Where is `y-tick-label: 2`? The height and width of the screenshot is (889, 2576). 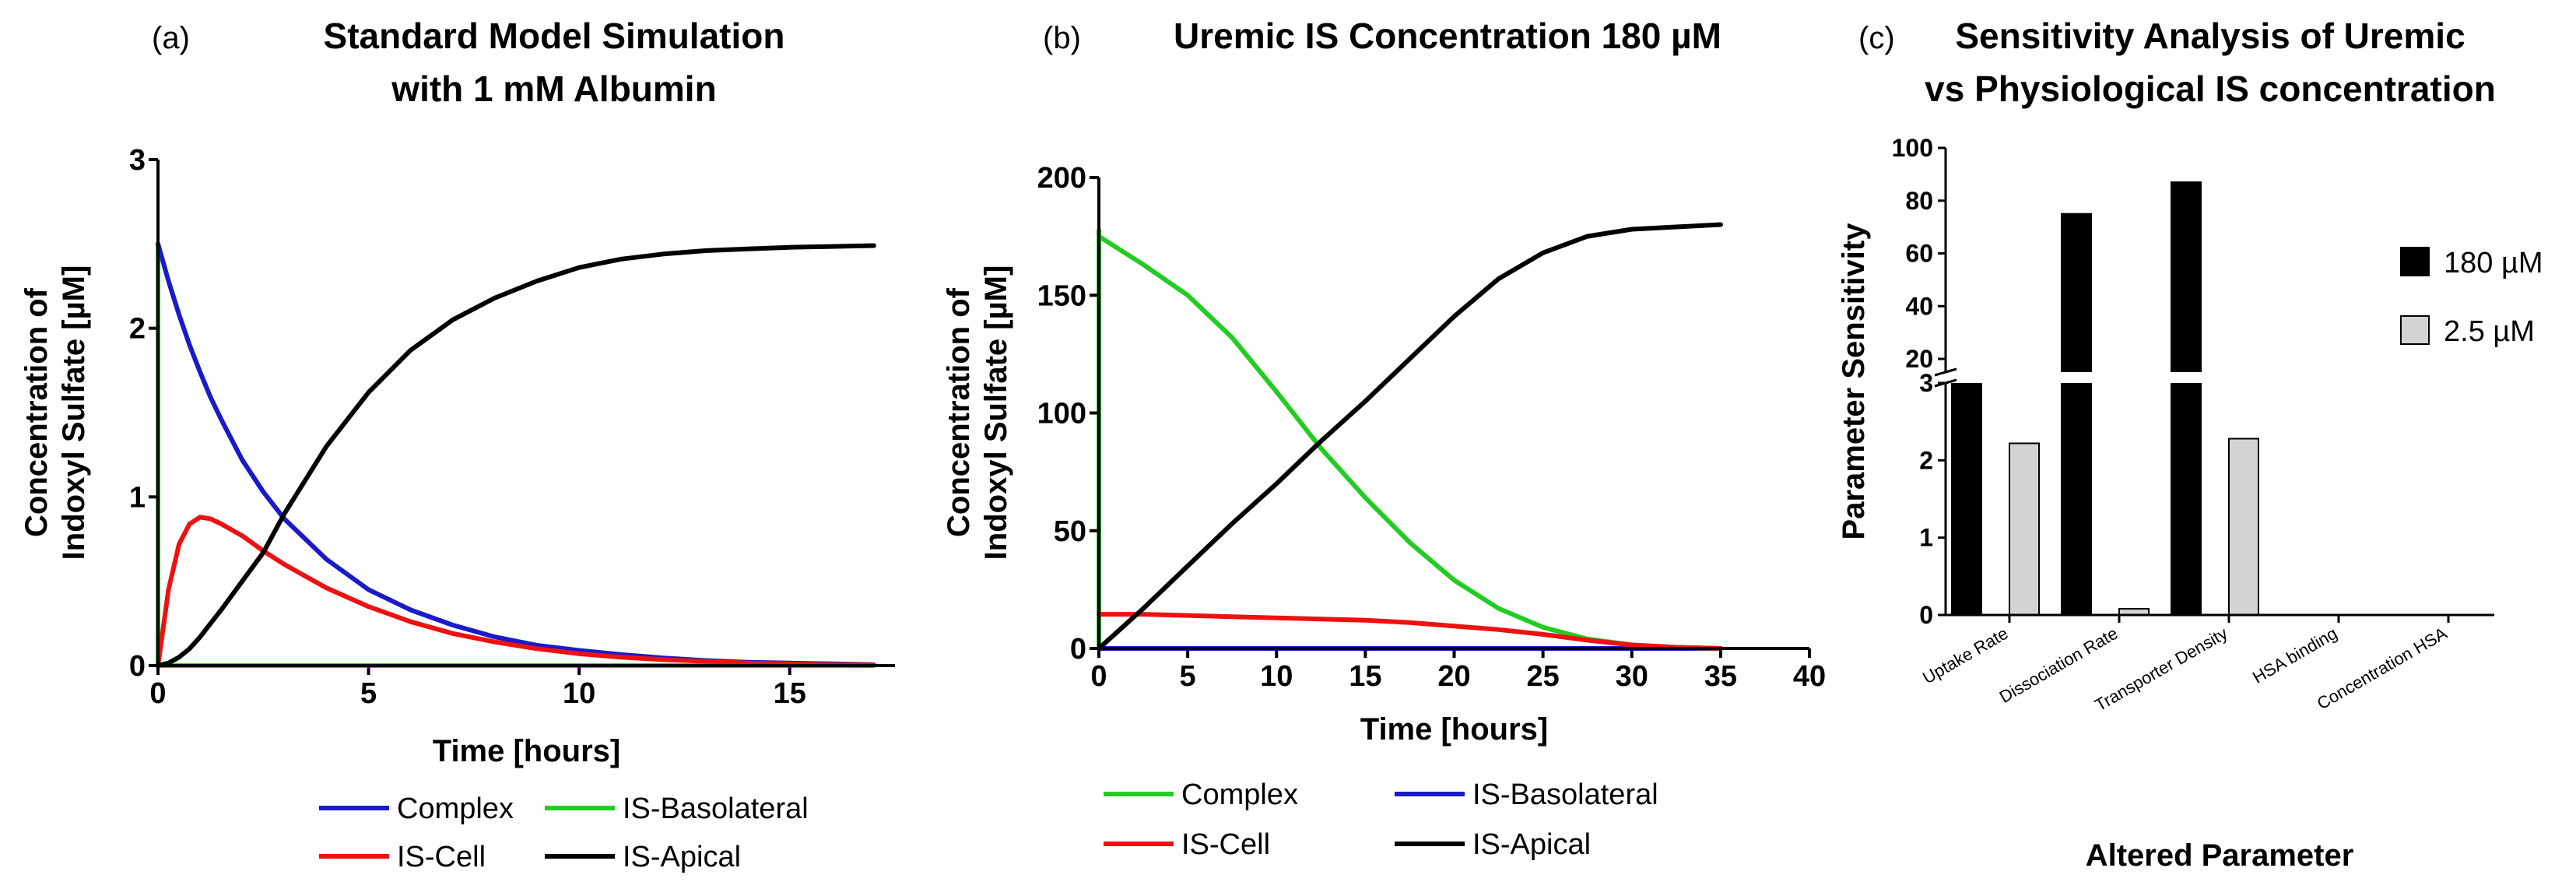 y-tick-label: 2 is located at coordinates (138, 329).